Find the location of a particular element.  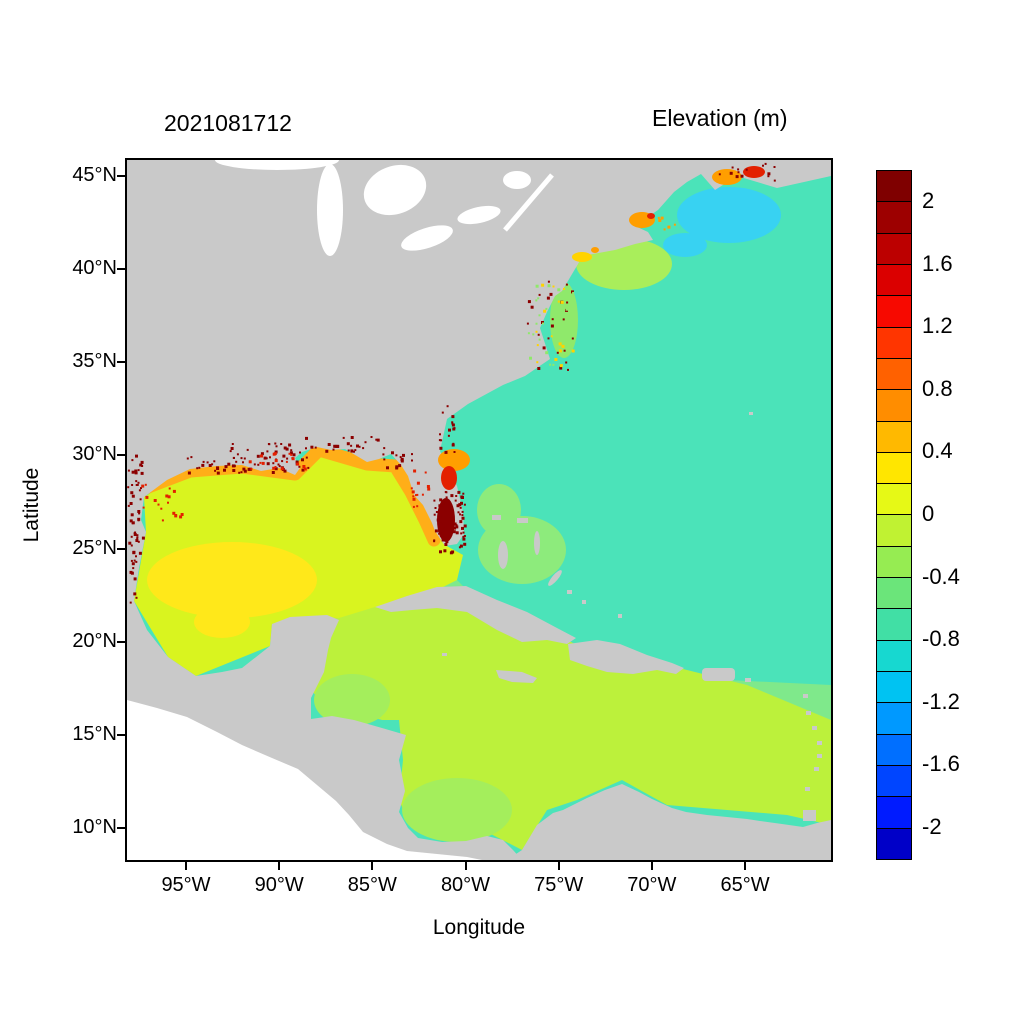

x-tick-label: 85°W is located at coordinates (372, 885).